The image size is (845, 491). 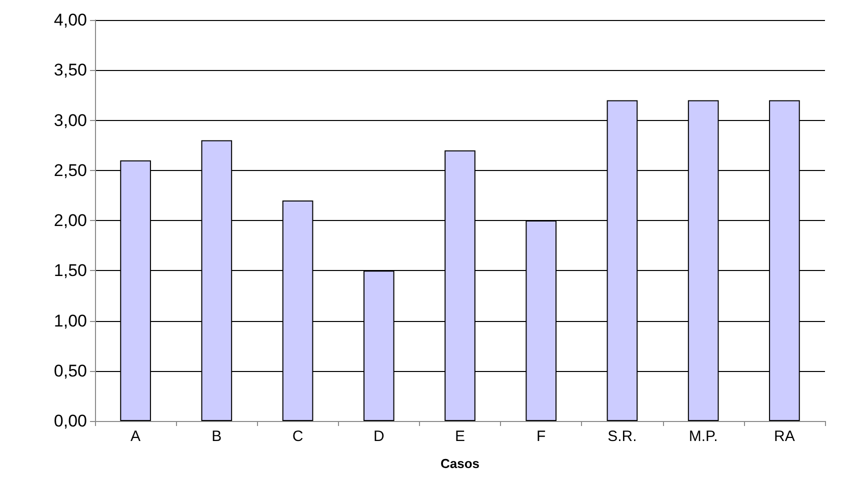 What do you see at coordinates (217, 436) in the screenshot?
I see `x-tick-label: B` at bounding box center [217, 436].